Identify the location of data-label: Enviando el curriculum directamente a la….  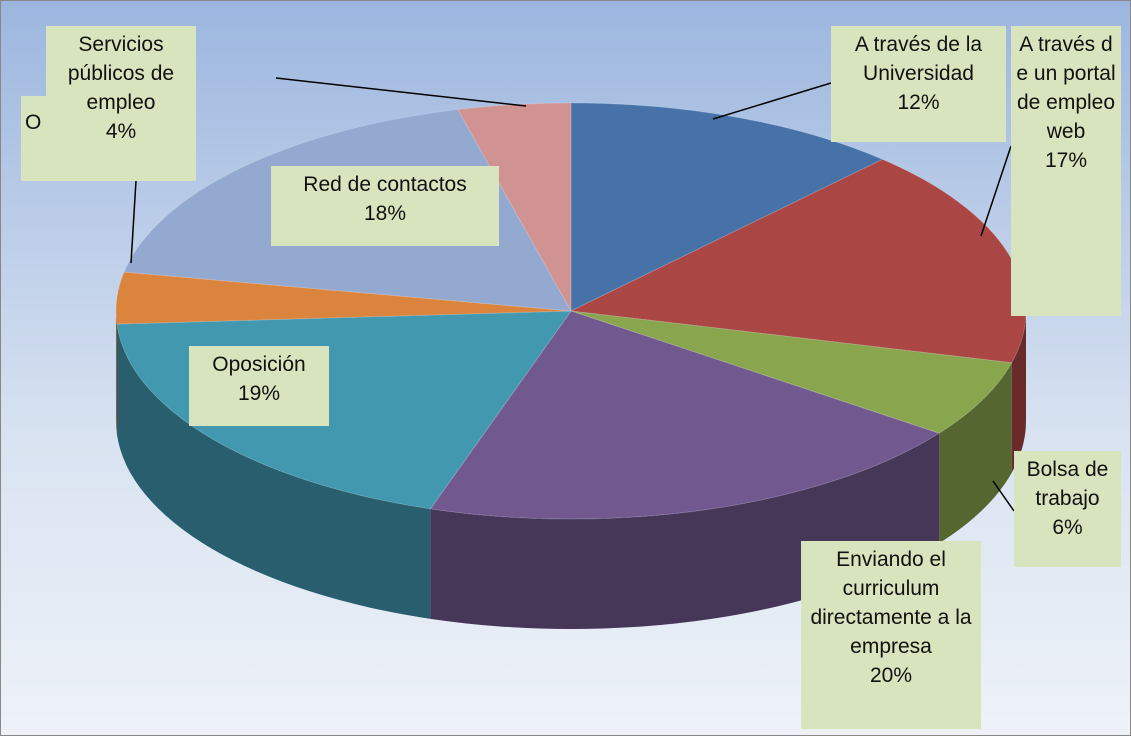
(891, 635).